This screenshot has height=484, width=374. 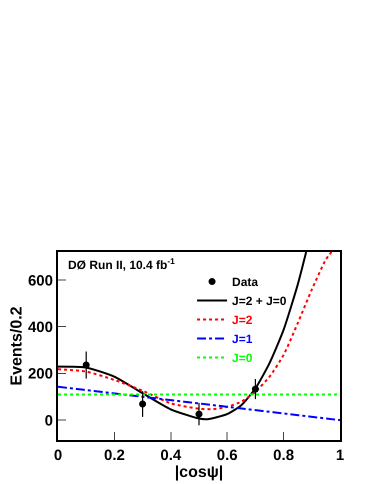 What do you see at coordinates (227, 455) in the screenshot?
I see `x-tick-label: 0.6` at bounding box center [227, 455].